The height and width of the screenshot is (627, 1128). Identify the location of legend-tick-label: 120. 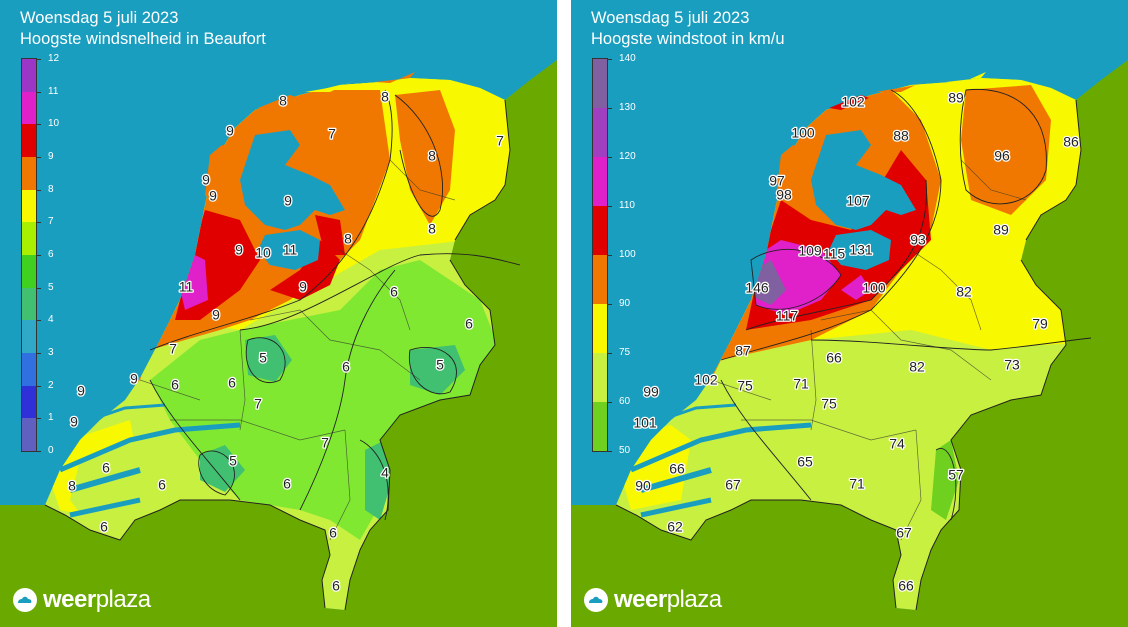
(627, 156).